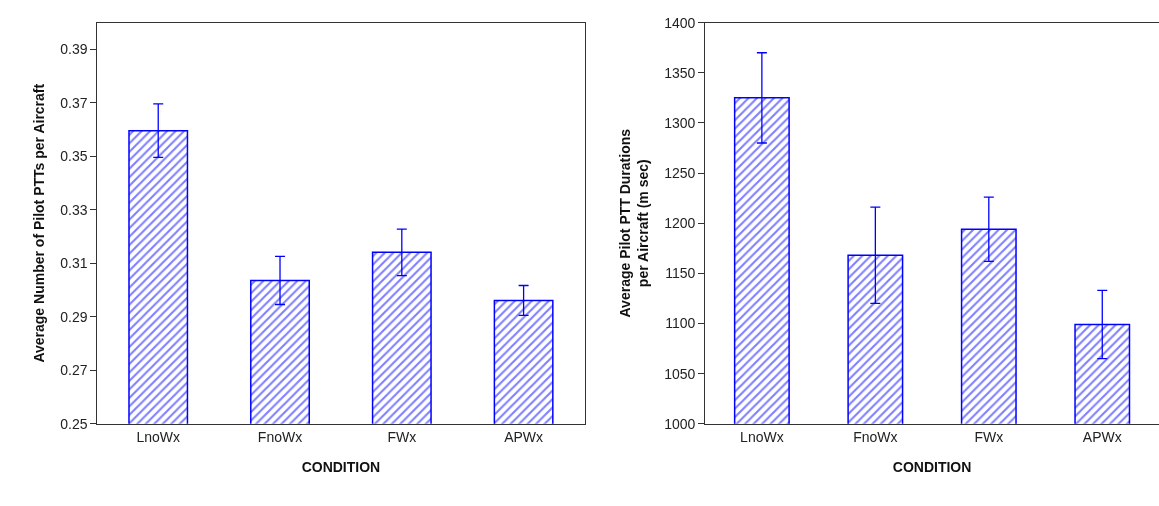  What do you see at coordinates (74, 156) in the screenshot?
I see `y-tick-label: 0.35` at bounding box center [74, 156].